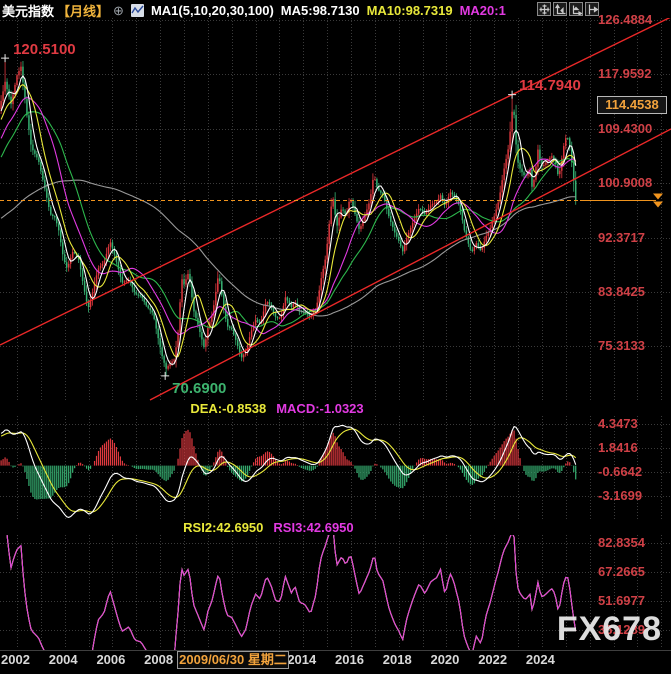  What do you see at coordinates (621, 600) in the screenshot?
I see `rsi-axis-label: 51.6977` at bounding box center [621, 600].